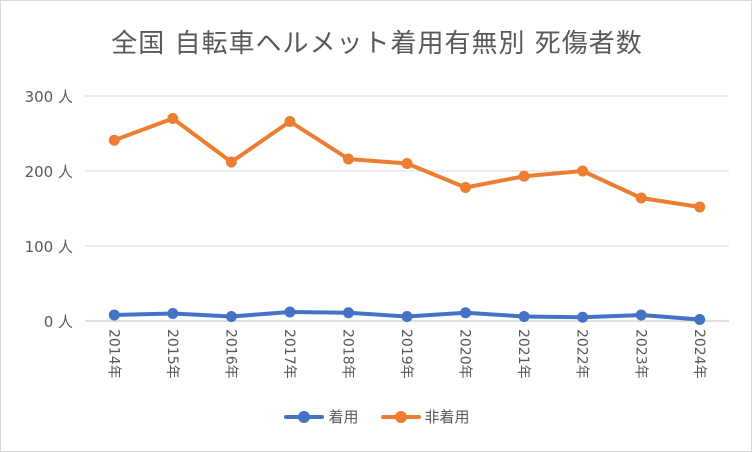  Describe the element at coordinates (289, 354) in the screenshot. I see `x-tick-label: 2017年` at that location.